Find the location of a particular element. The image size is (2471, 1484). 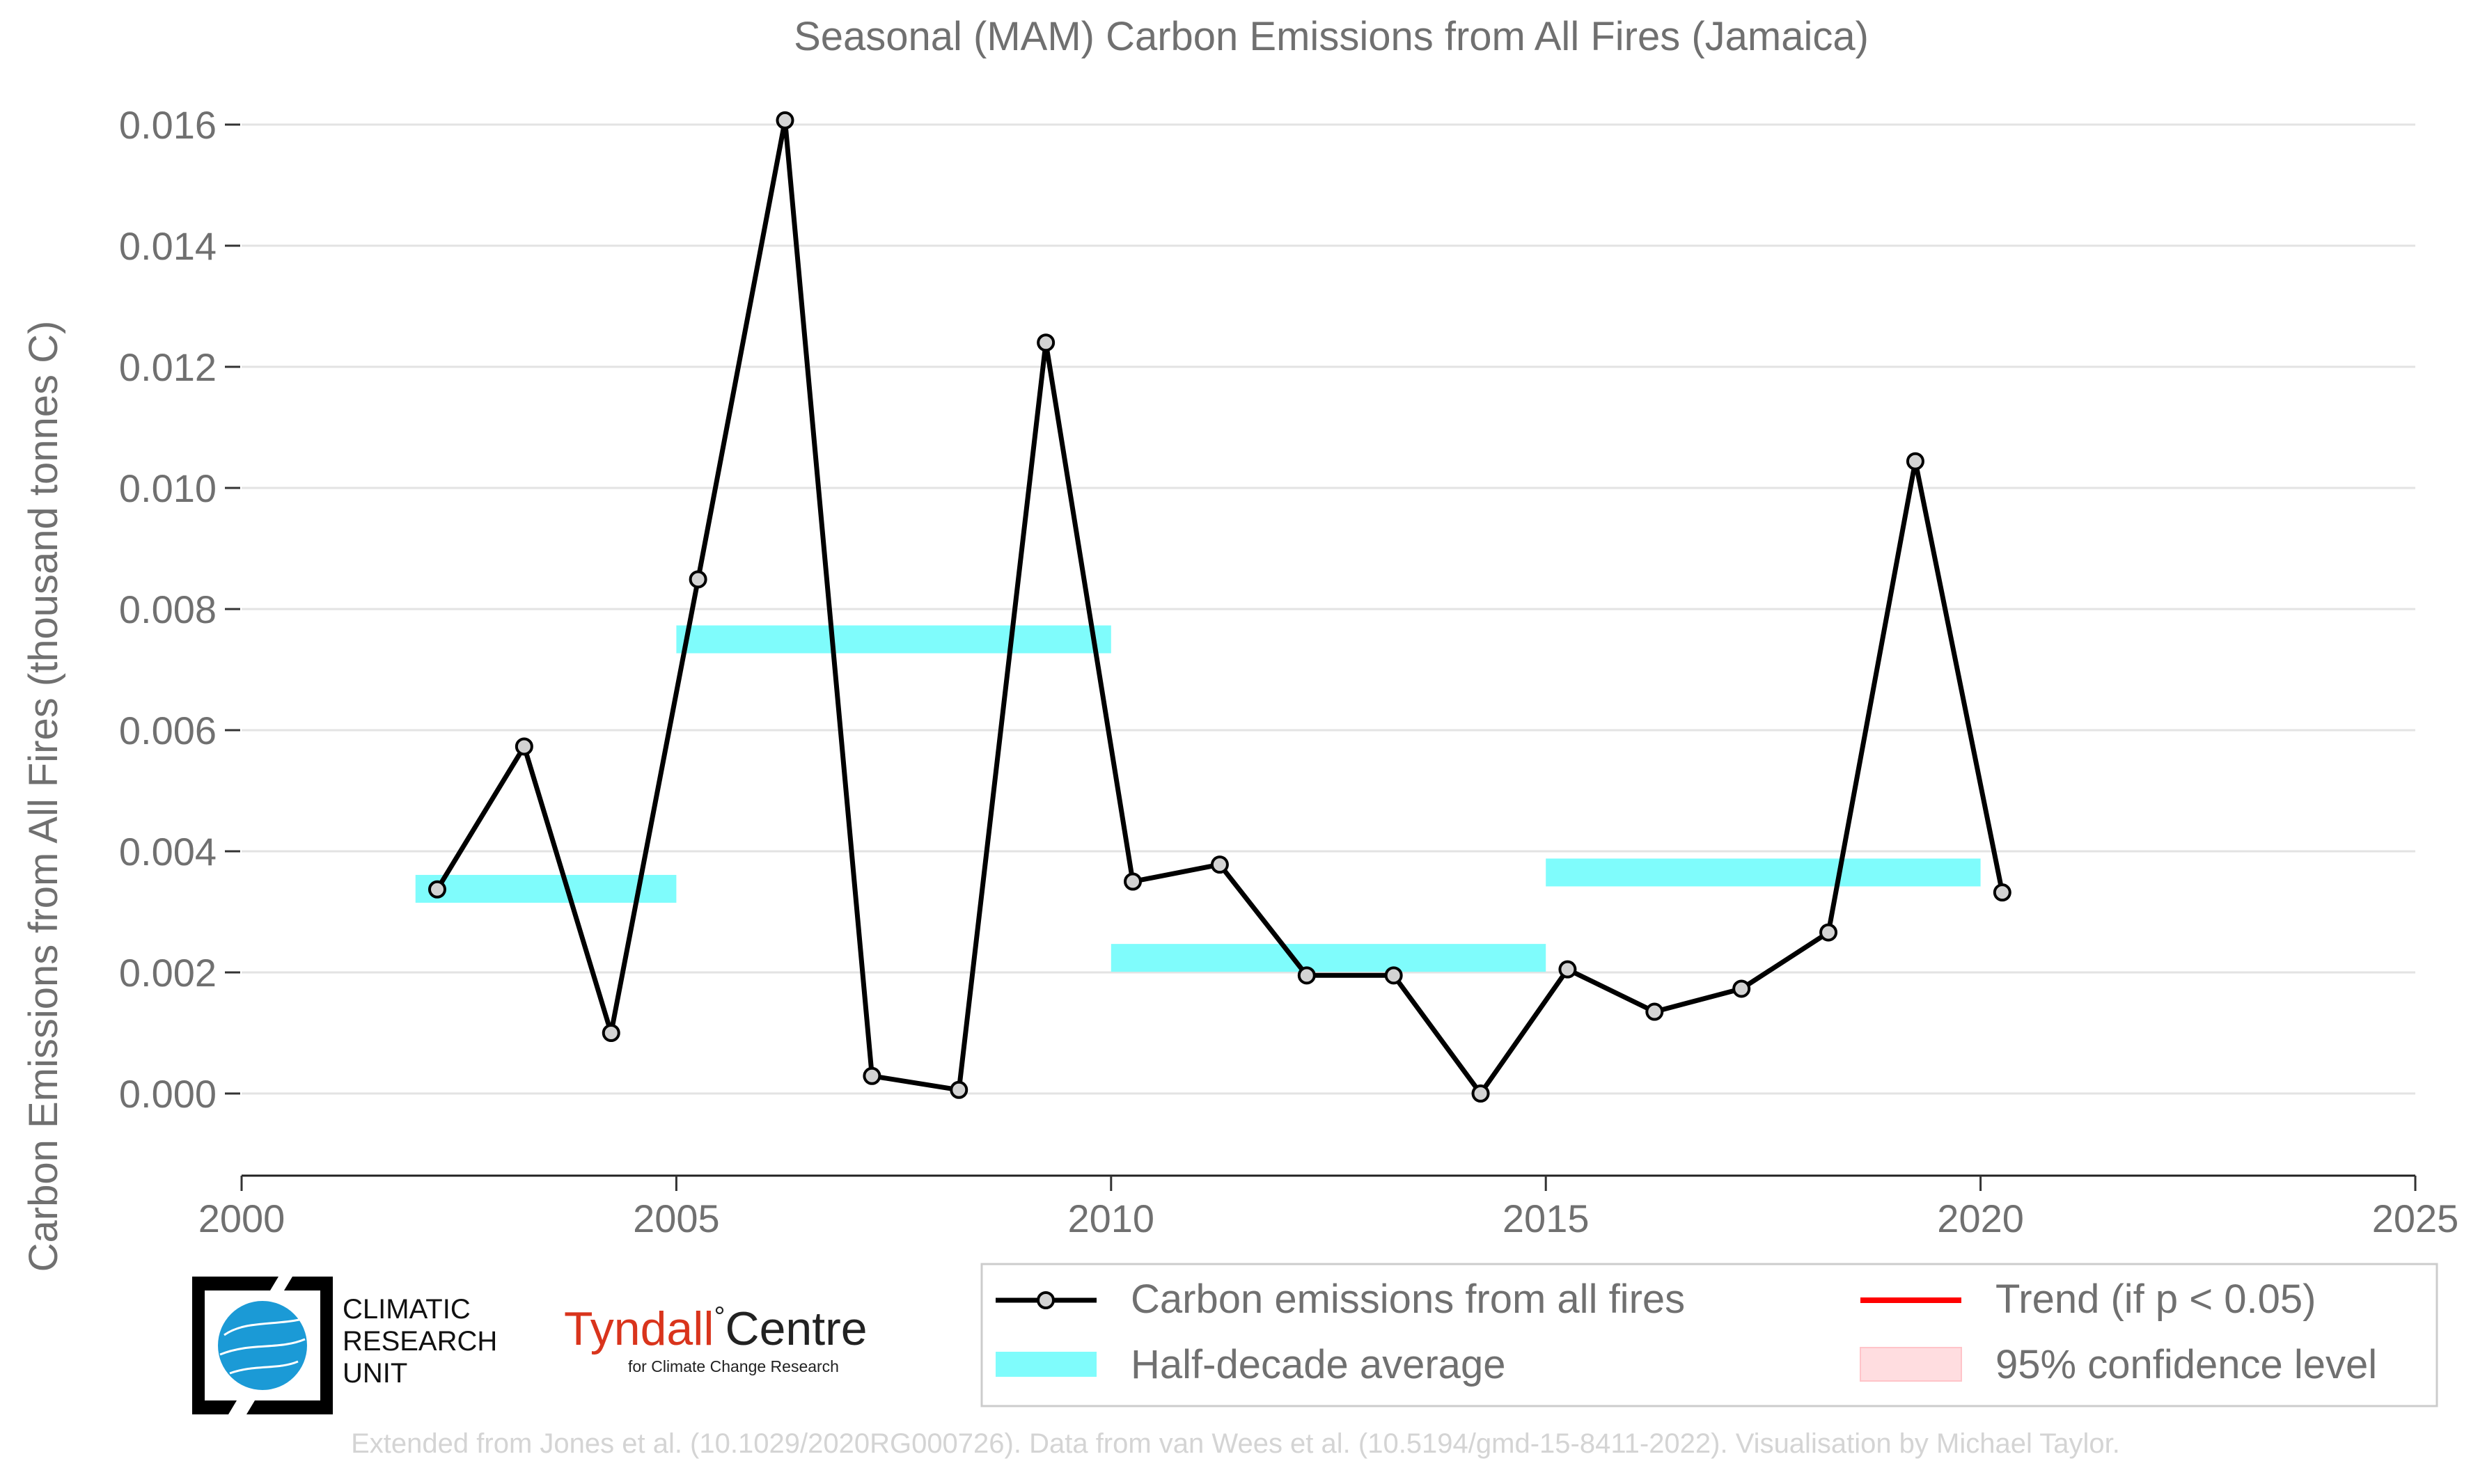

x-tick-label: 2020 is located at coordinates (1980, 1218).